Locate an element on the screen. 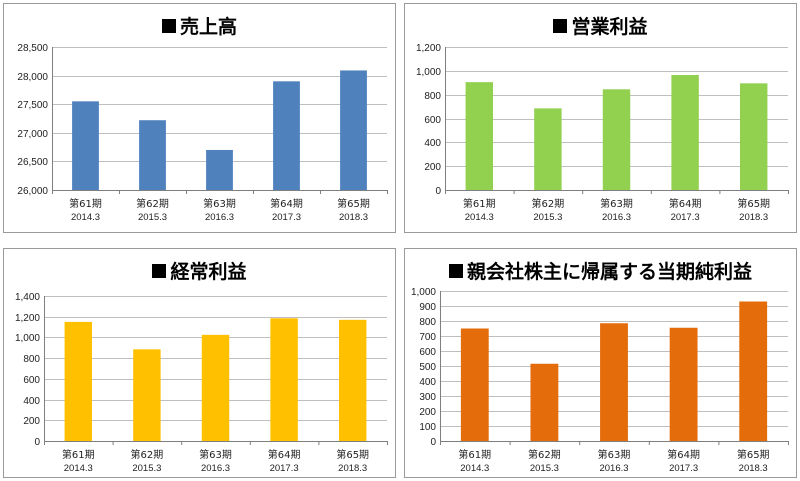 Image resolution: width=800 pixels, height=481 pixels. y-tick-label: 28,000 is located at coordinates (32, 77).